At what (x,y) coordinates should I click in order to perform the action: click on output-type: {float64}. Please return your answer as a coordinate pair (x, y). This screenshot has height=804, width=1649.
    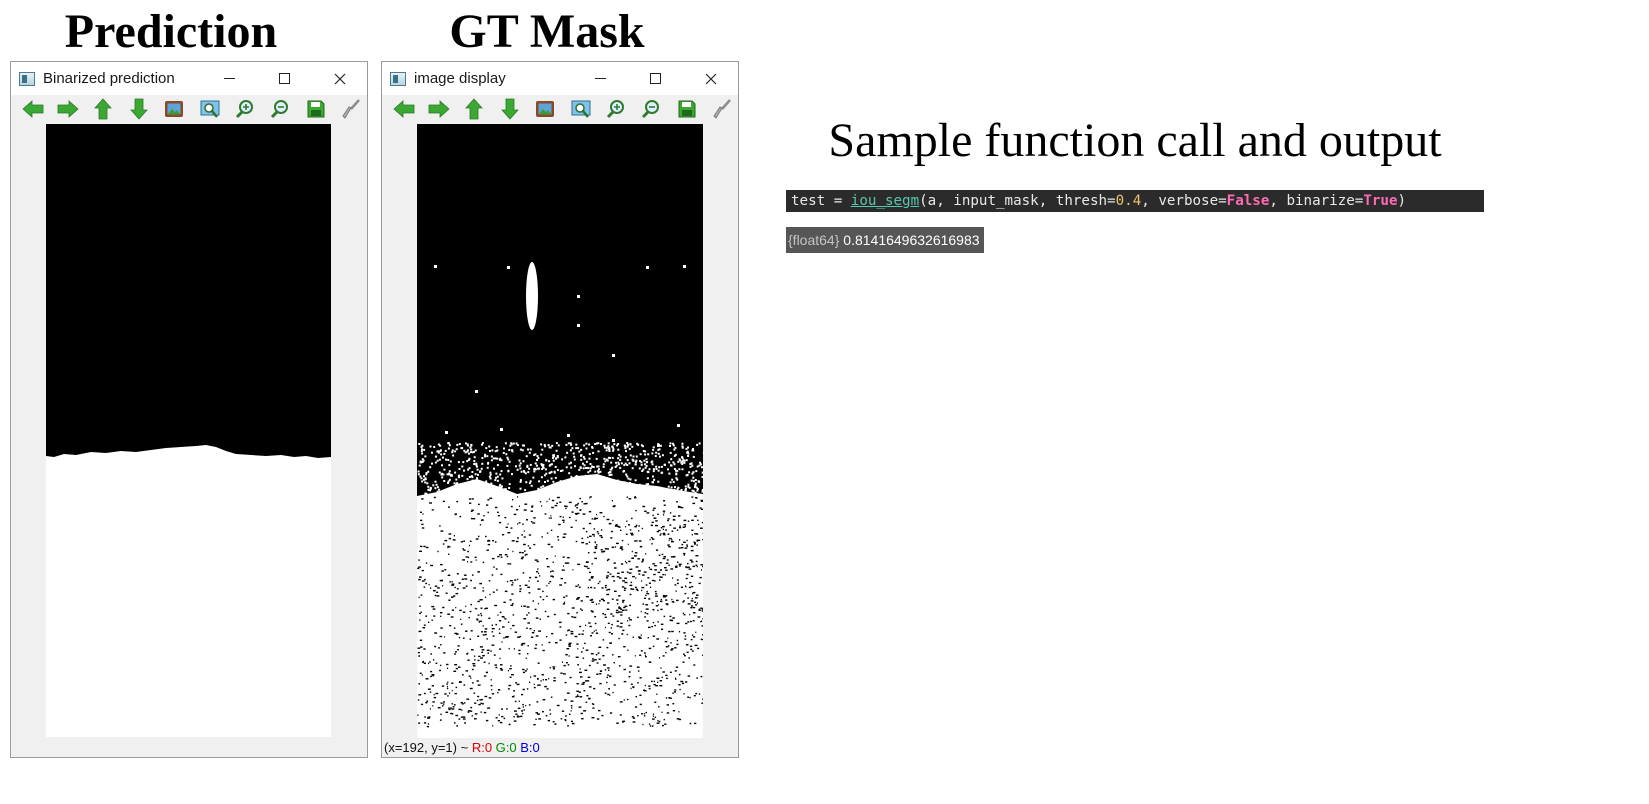
    Looking at the image, I should click on (814, 240).